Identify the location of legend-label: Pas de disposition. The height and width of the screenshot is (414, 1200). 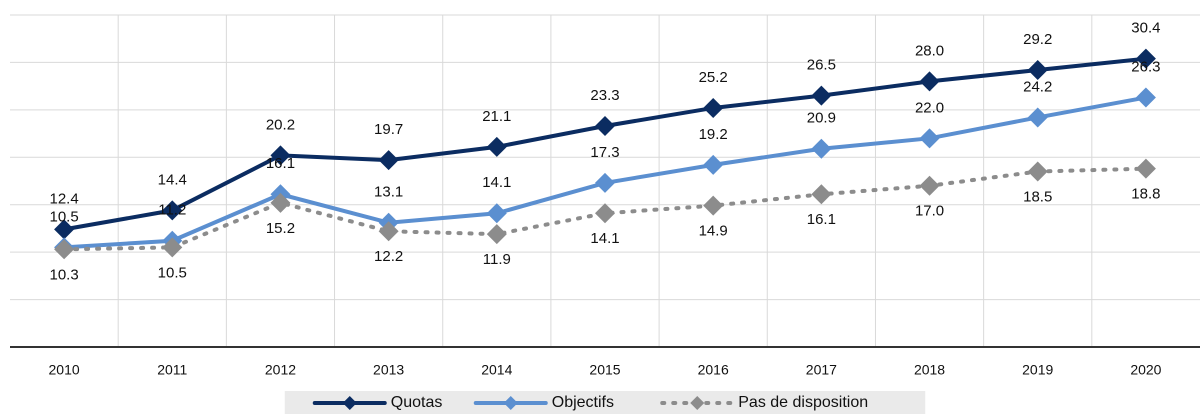
(803, 402).